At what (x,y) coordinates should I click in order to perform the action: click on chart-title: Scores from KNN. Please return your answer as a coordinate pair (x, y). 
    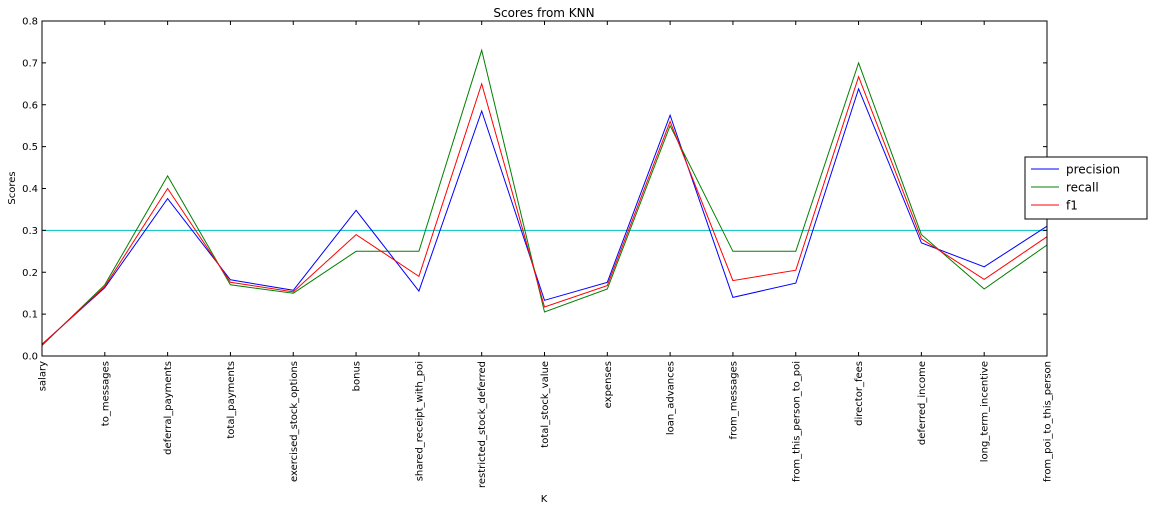
    Looking at the image, I should click on (543, 13).